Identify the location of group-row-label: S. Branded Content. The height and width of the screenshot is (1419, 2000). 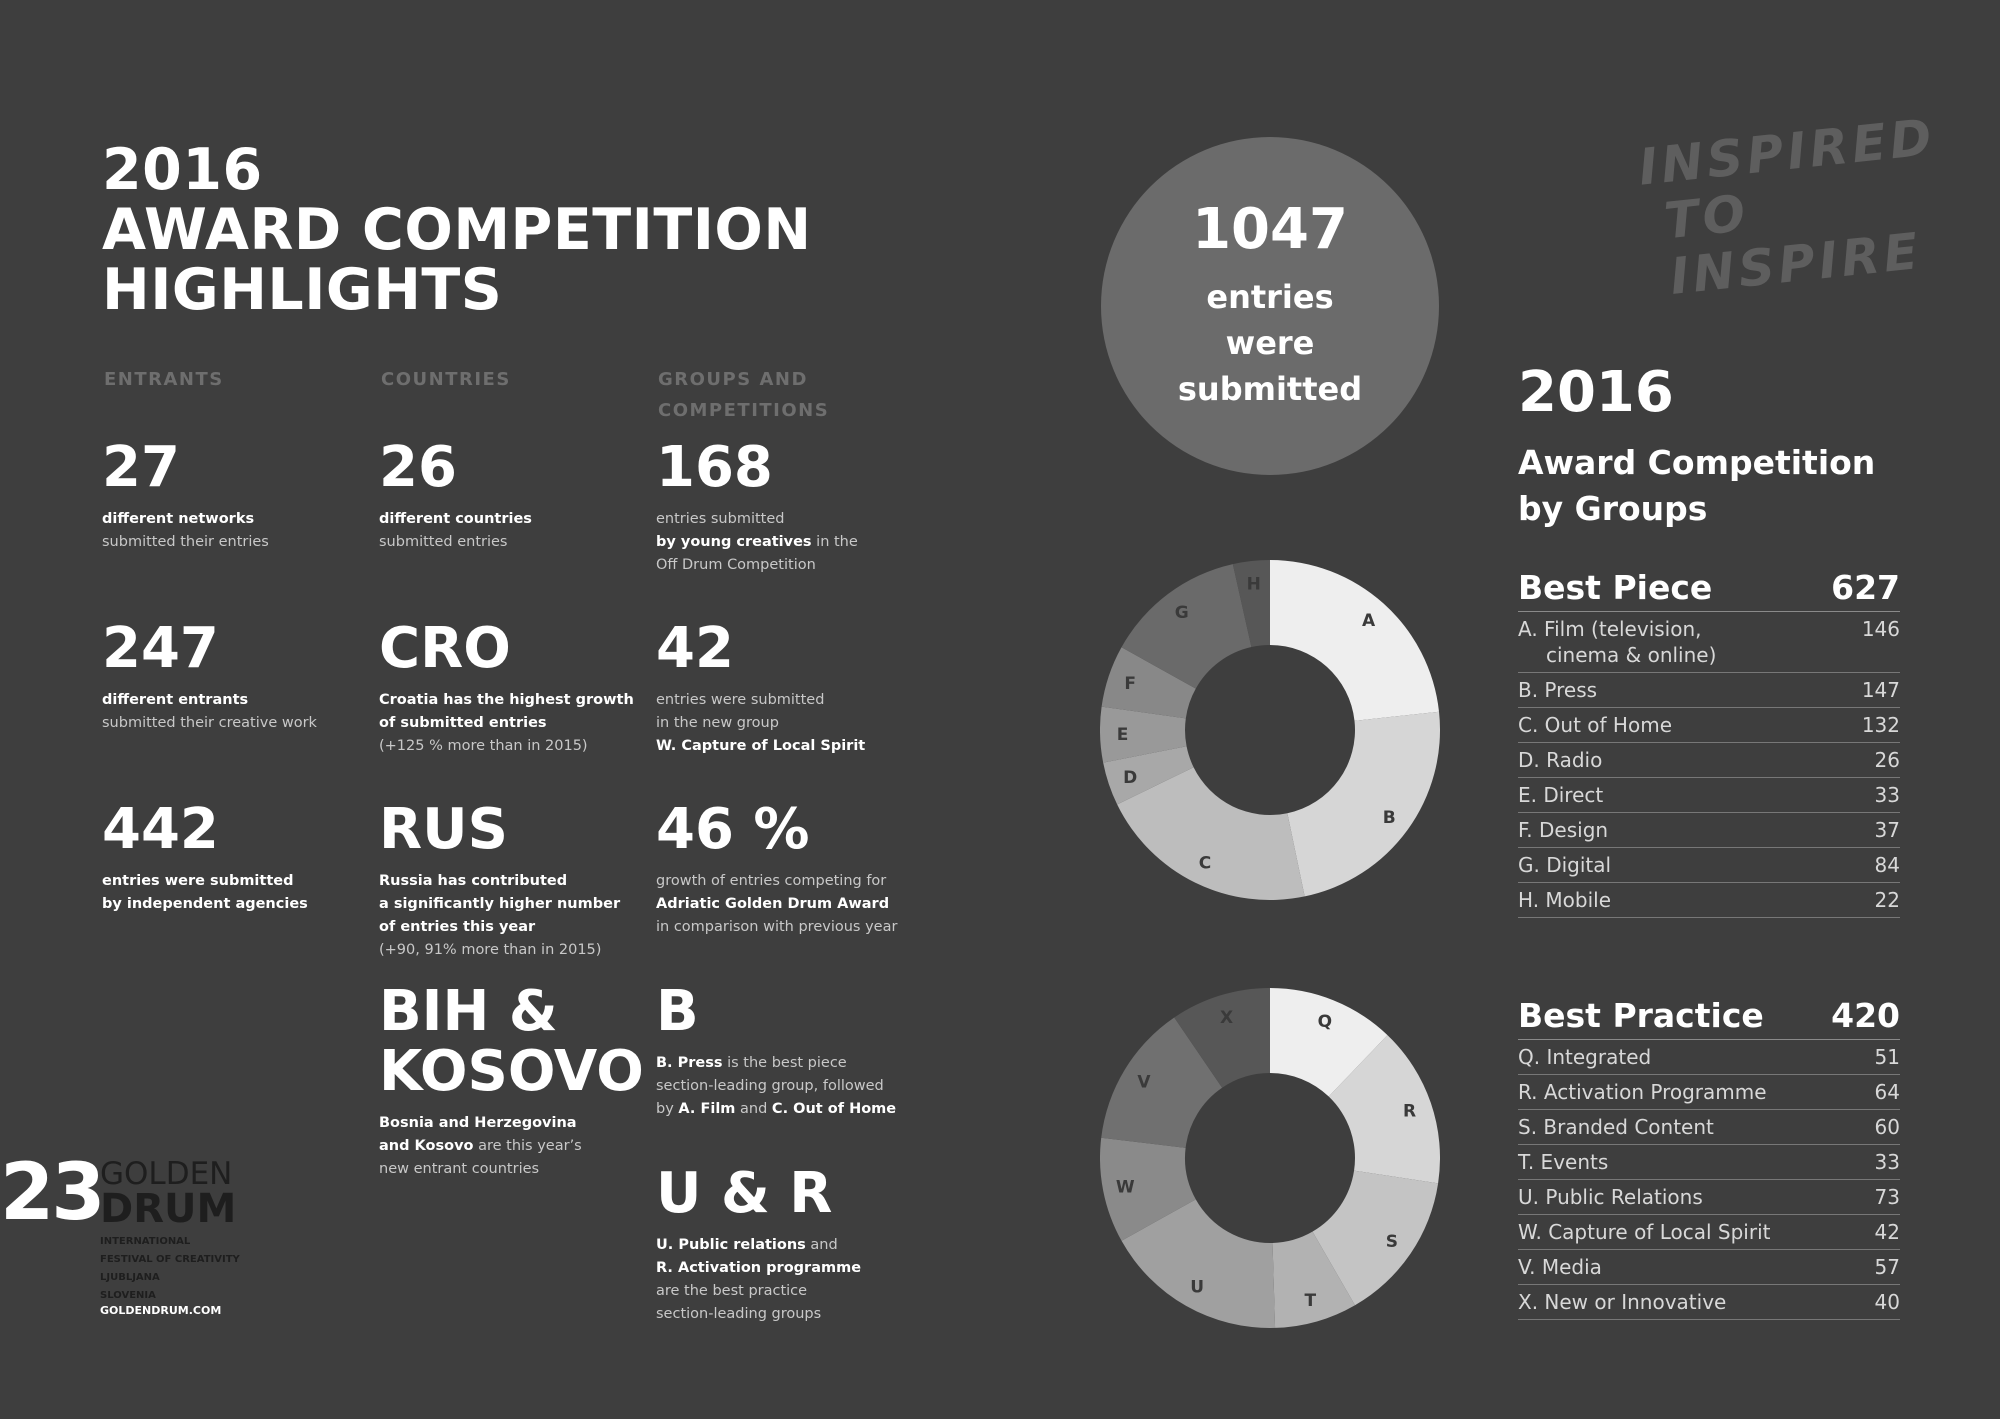
(1616, 1127).